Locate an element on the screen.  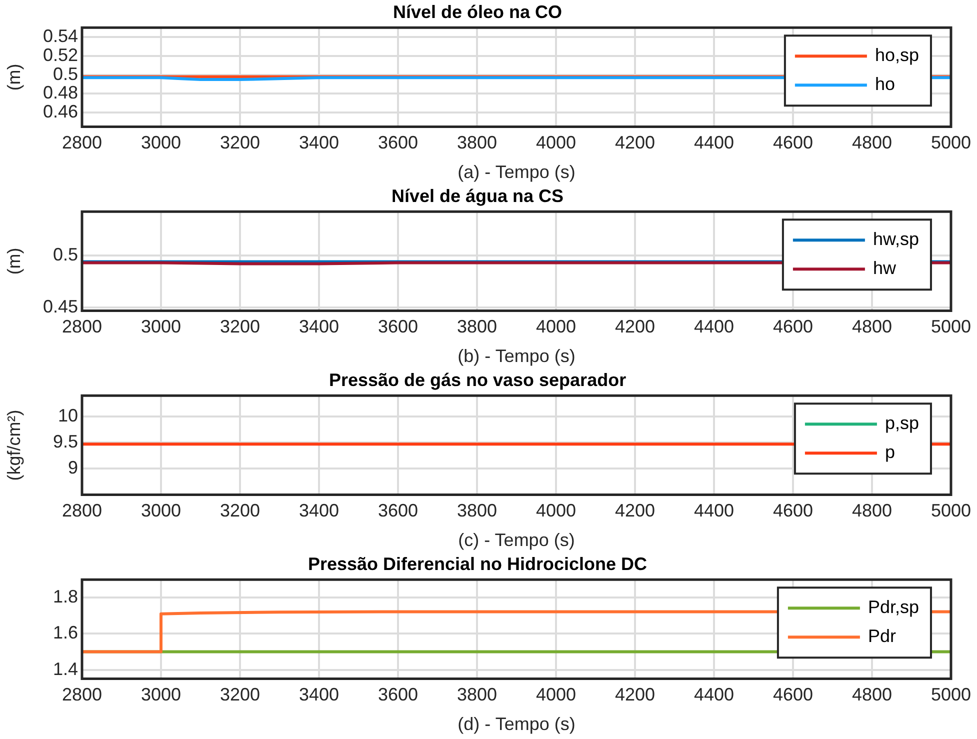
x-axis-title: (d) - Tempo (s) is located at coordinates (517, 724).